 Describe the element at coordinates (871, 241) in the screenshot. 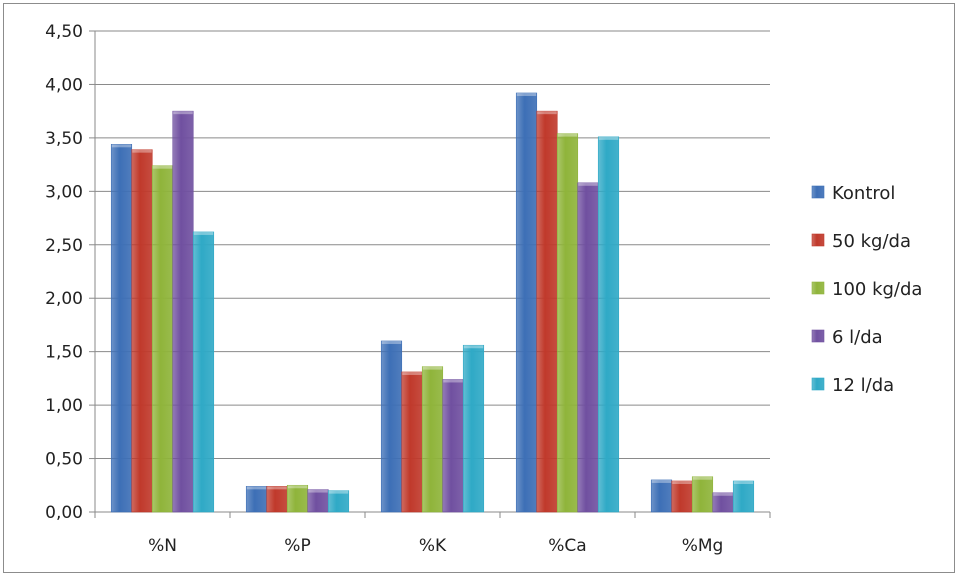

I see `legend-label: 50 kg/da` at that location.